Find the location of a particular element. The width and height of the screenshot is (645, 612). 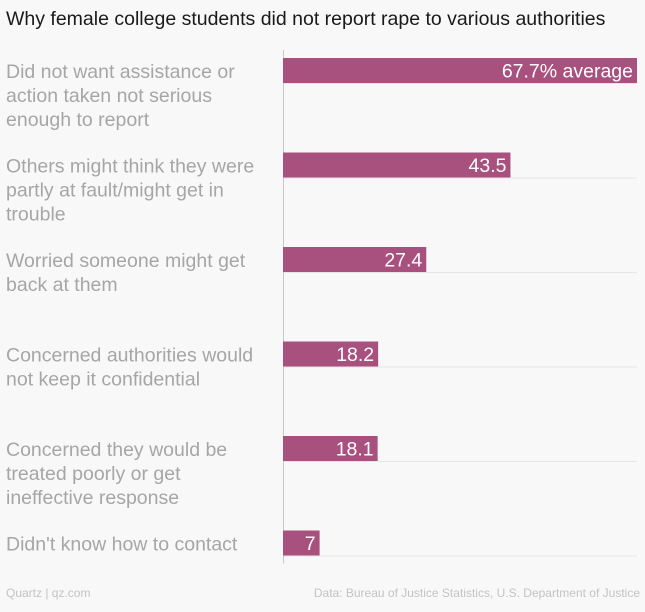

category-label: Concerned authorities would is located at coordinates (129, 356).